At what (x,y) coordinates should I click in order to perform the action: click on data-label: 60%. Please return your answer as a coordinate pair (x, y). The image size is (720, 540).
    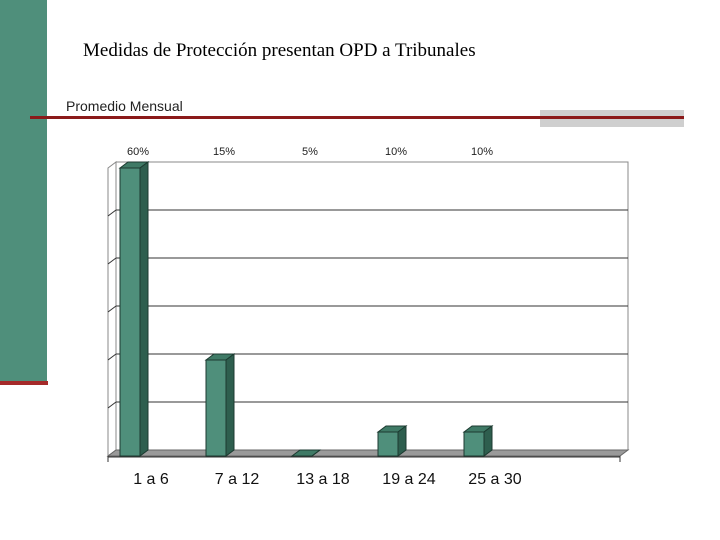
    Looking at the image, I should click on (138, 152).